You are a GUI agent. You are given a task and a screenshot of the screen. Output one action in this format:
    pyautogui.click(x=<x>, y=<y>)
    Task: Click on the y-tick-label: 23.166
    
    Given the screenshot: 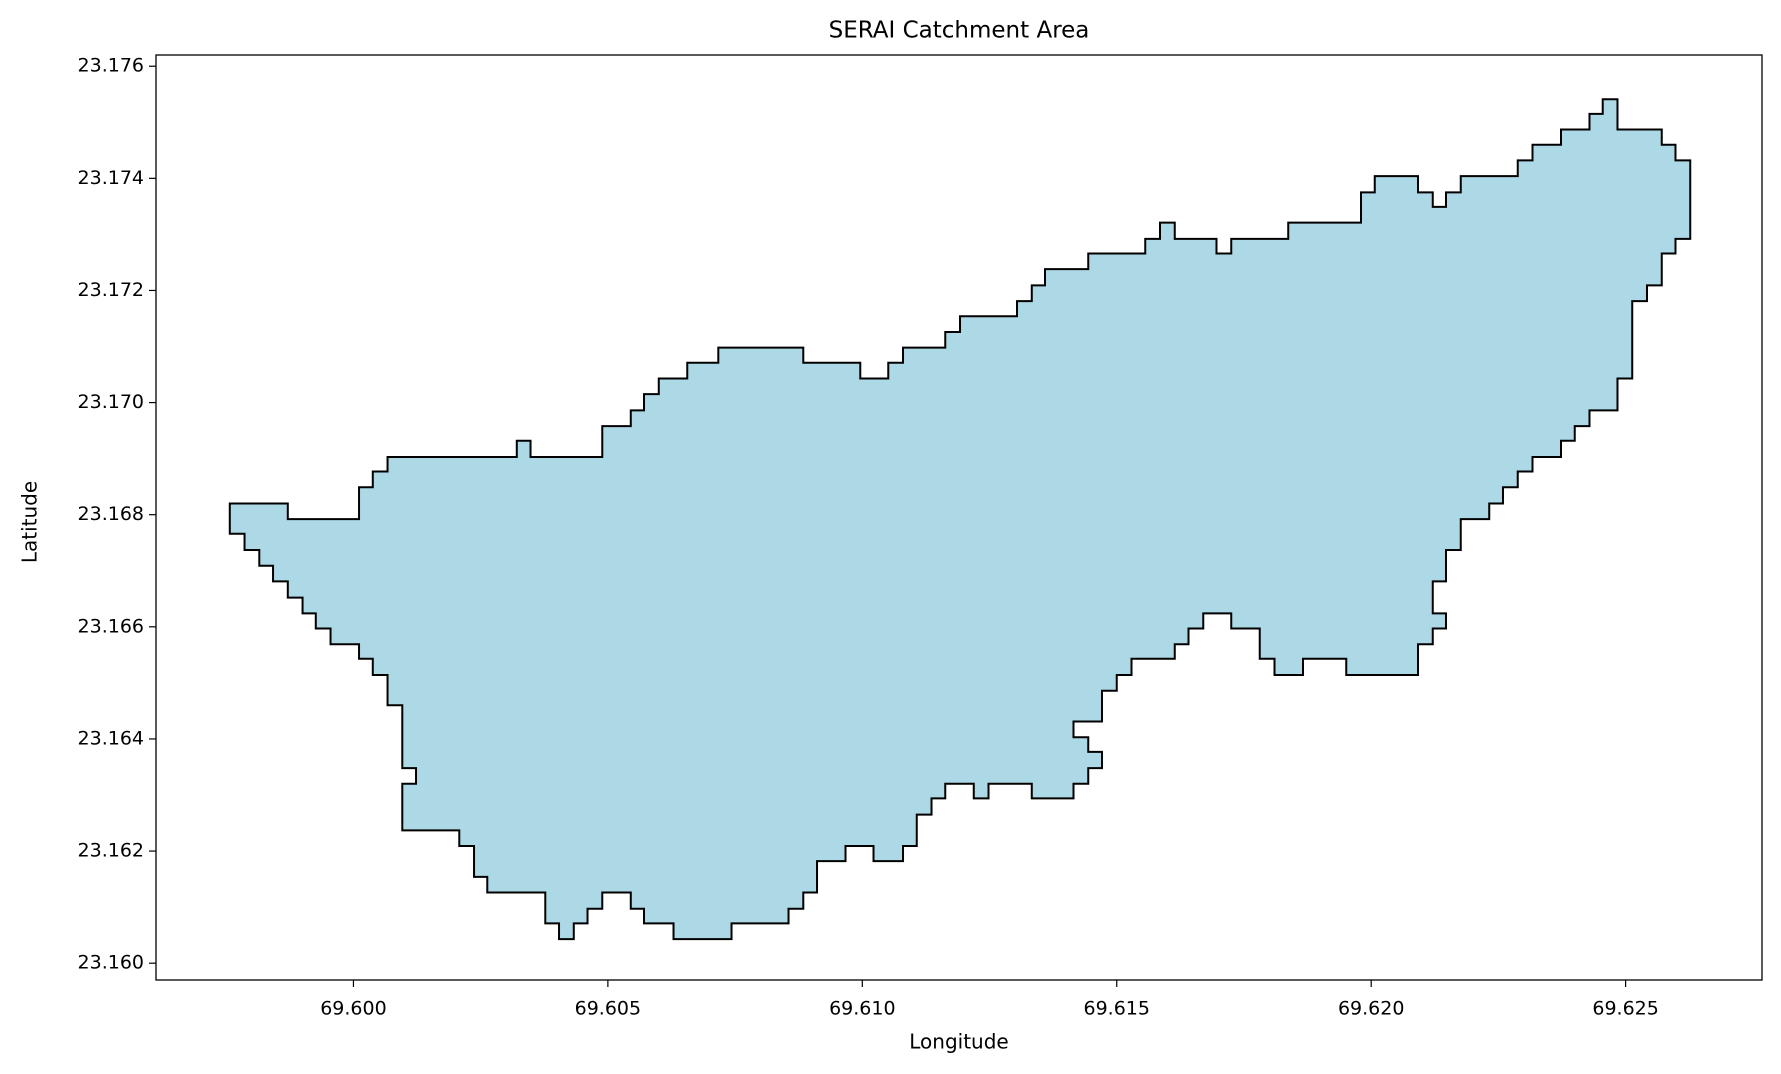 What is the action you would take?
    pyautogui.click(x=111, y=626)
    